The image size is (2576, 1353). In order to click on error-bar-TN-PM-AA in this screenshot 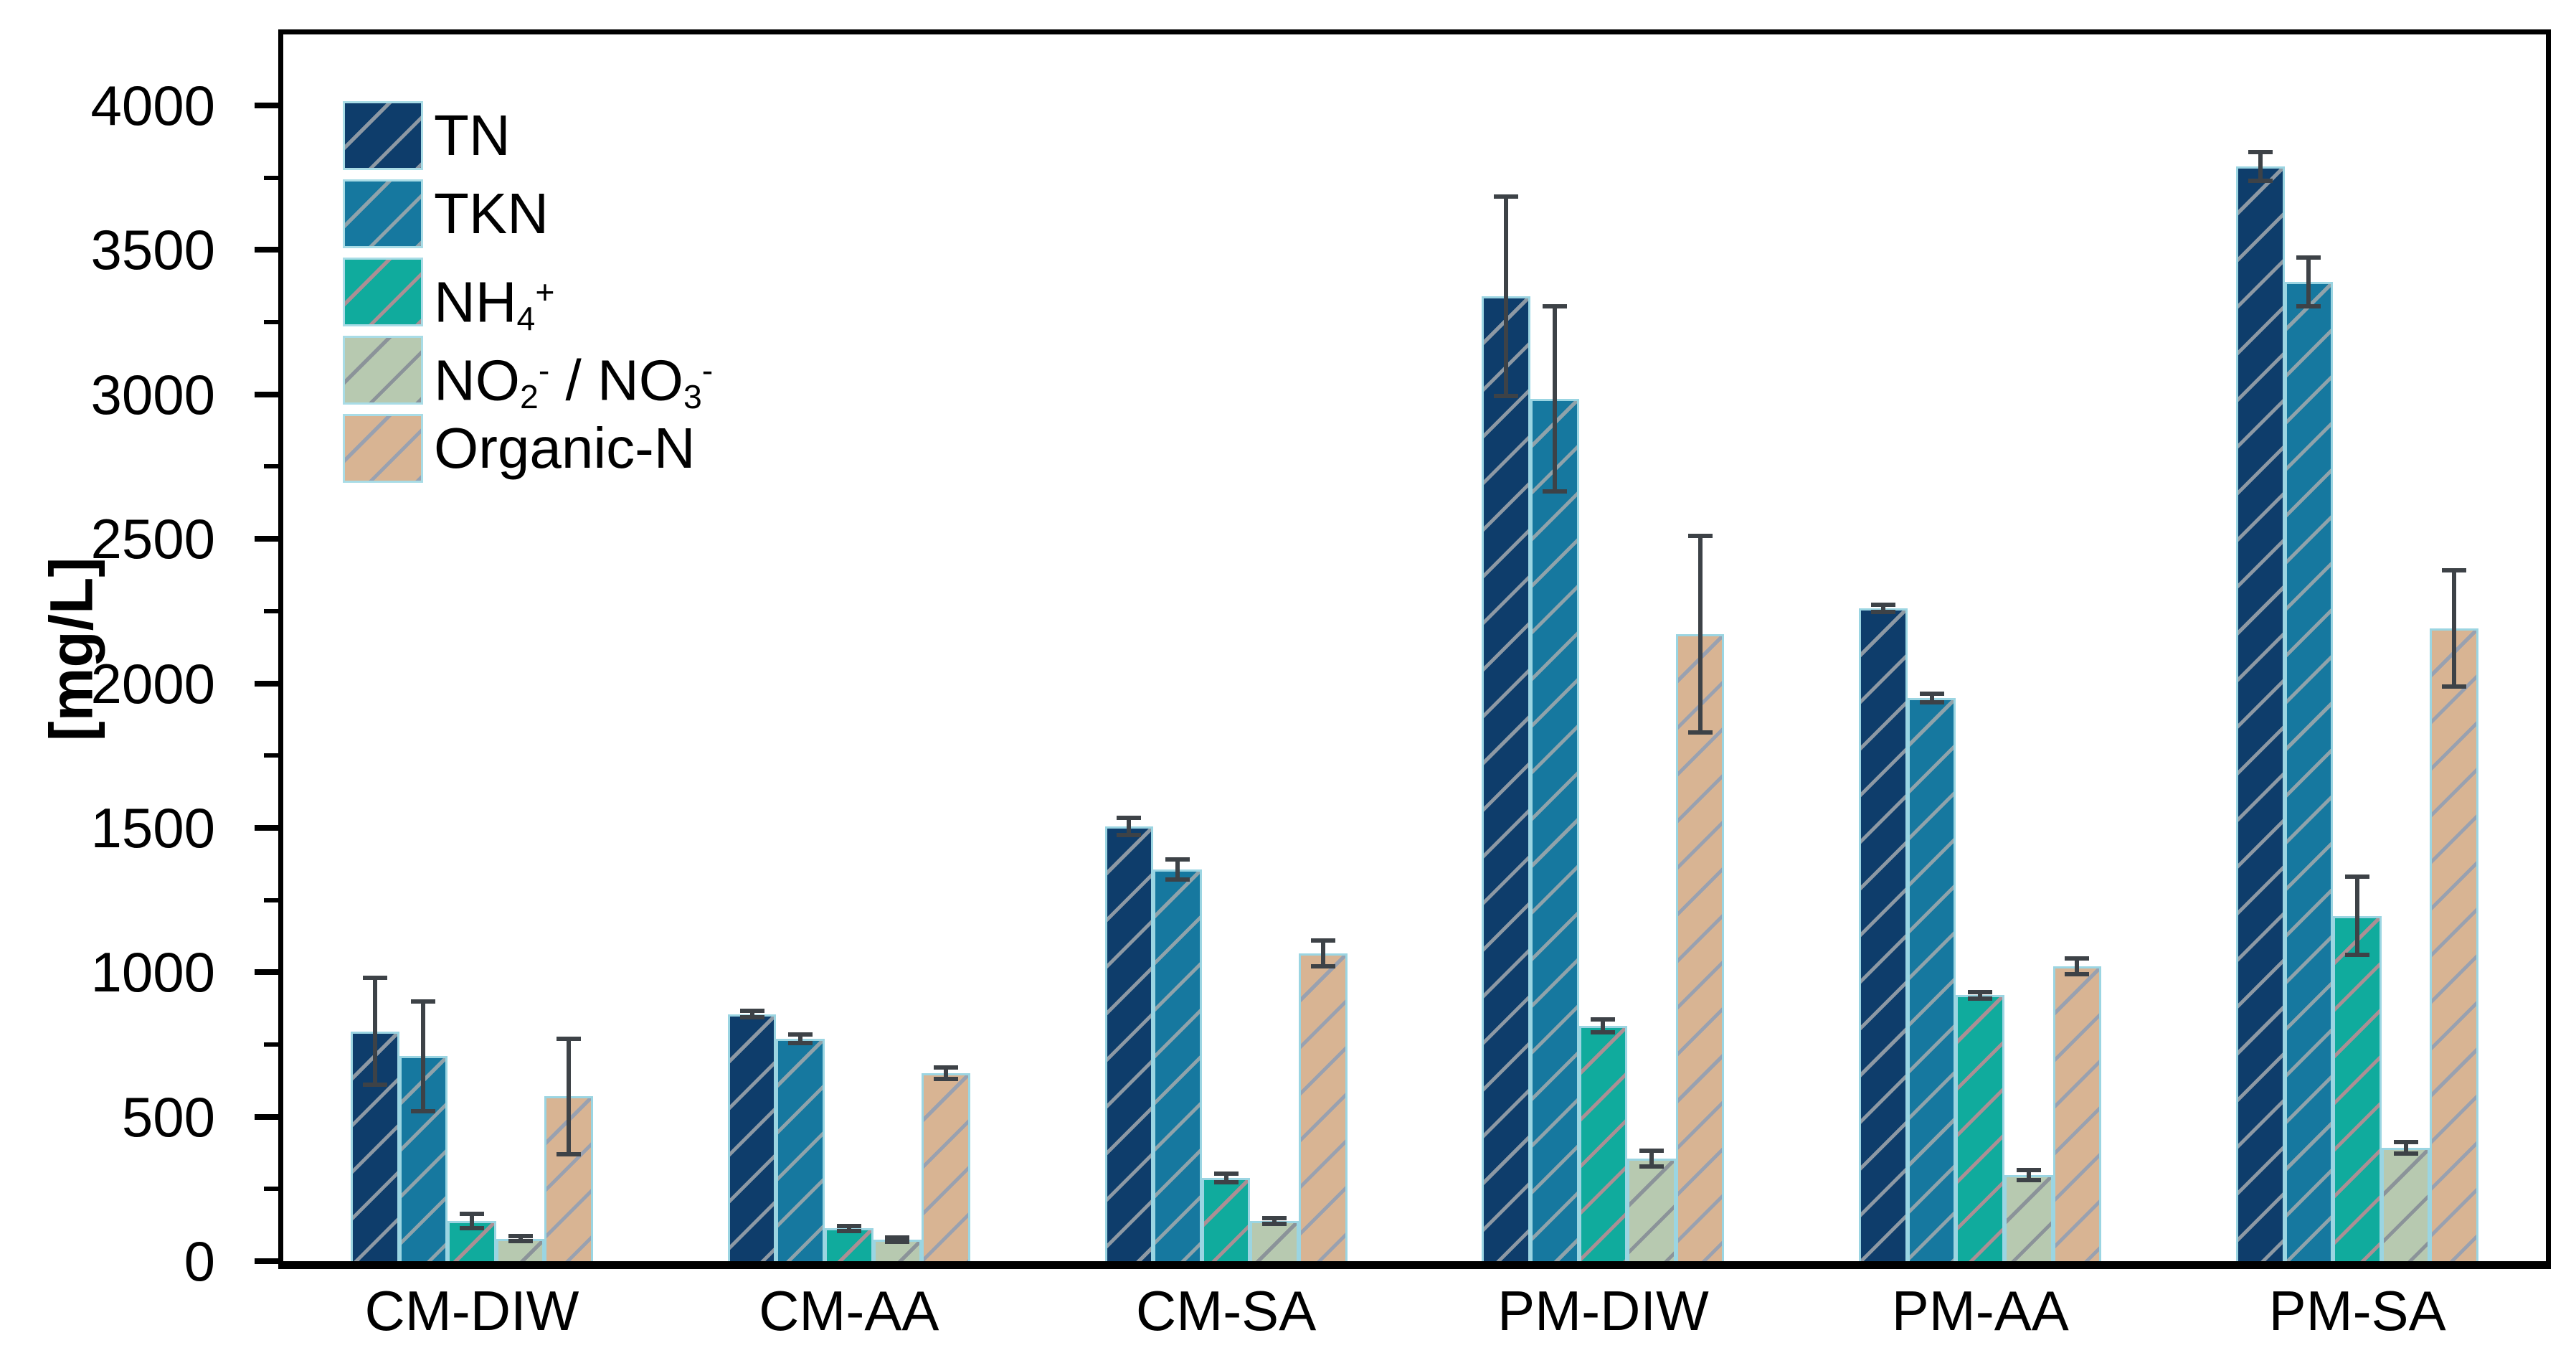, I will do `click(1883, 608)`.